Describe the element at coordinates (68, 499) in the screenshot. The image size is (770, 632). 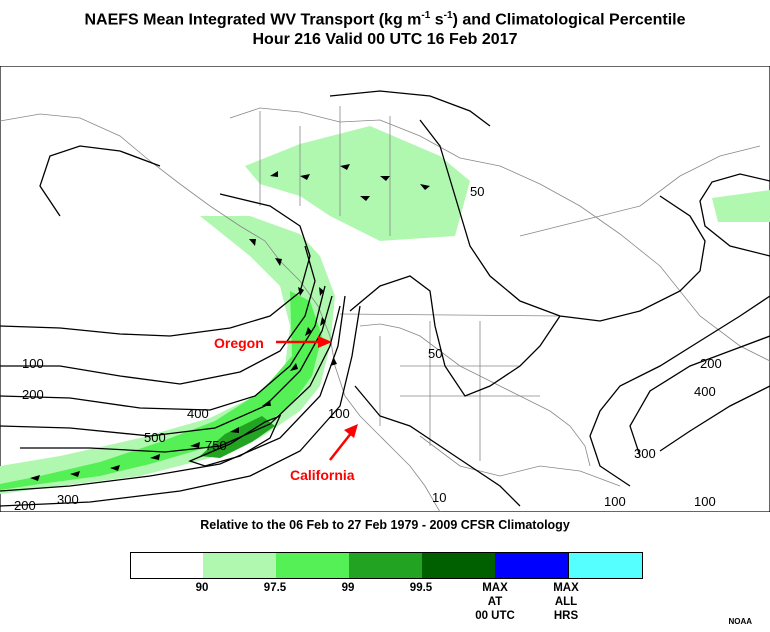
I see `contour-label-300: 300` at that location.